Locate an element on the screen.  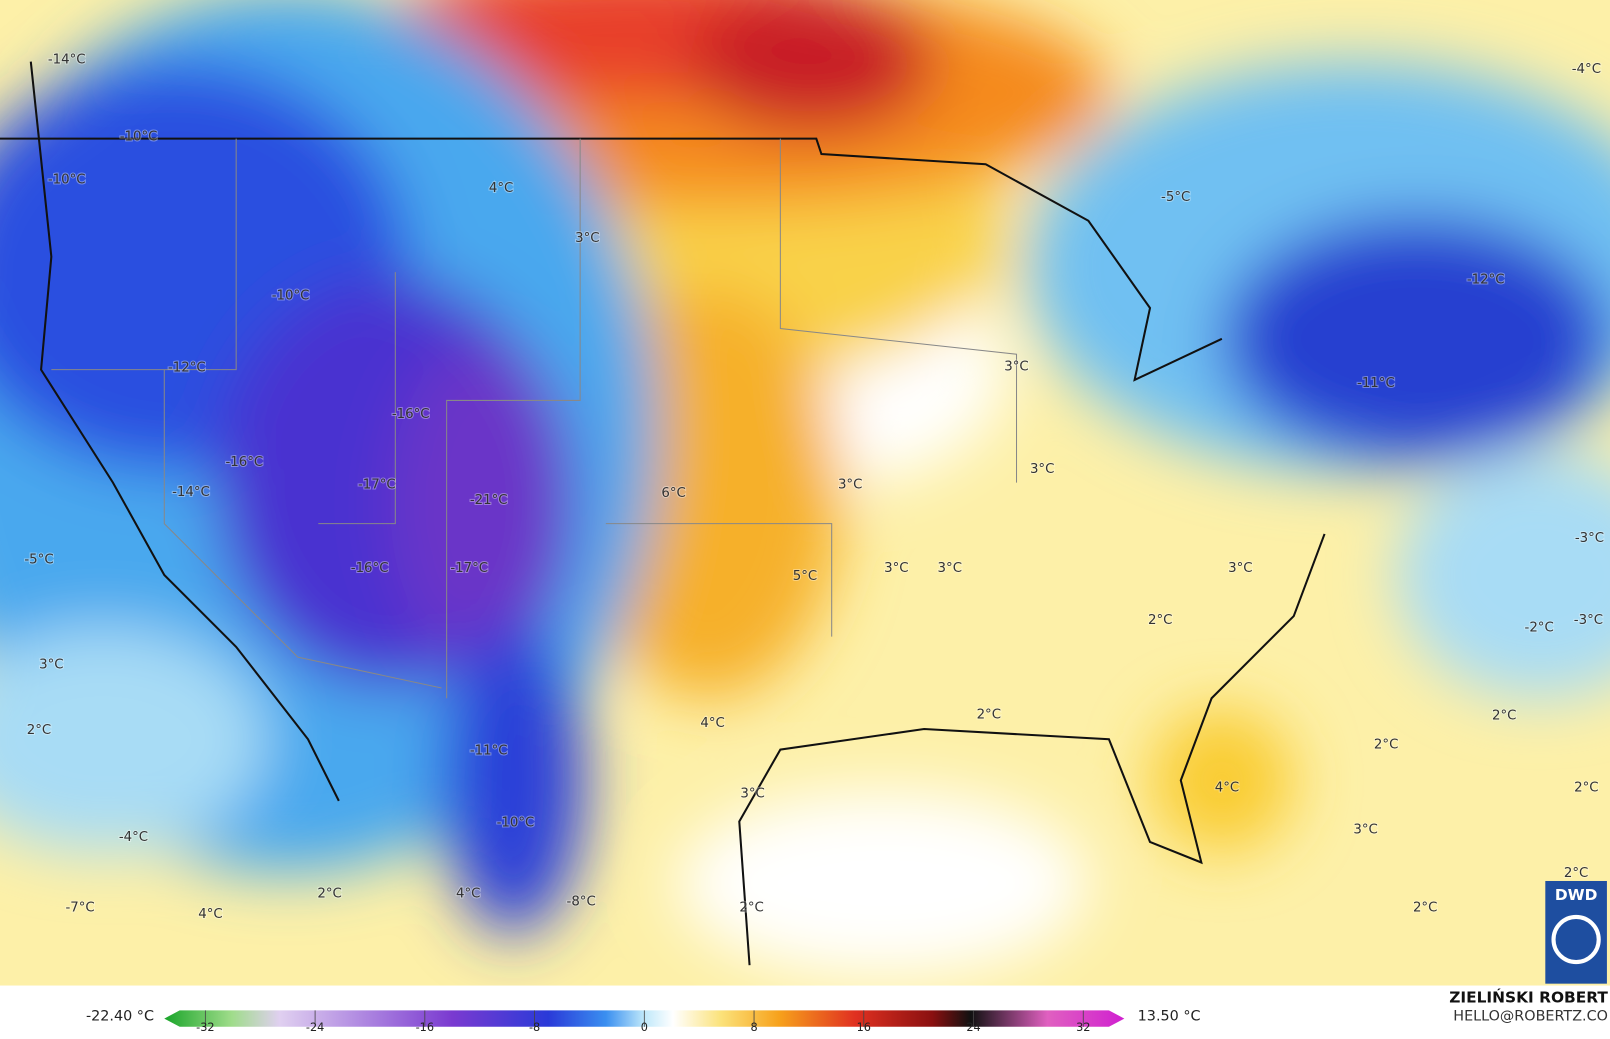
temp-label: 5°C is located at coordinates (805, 576).